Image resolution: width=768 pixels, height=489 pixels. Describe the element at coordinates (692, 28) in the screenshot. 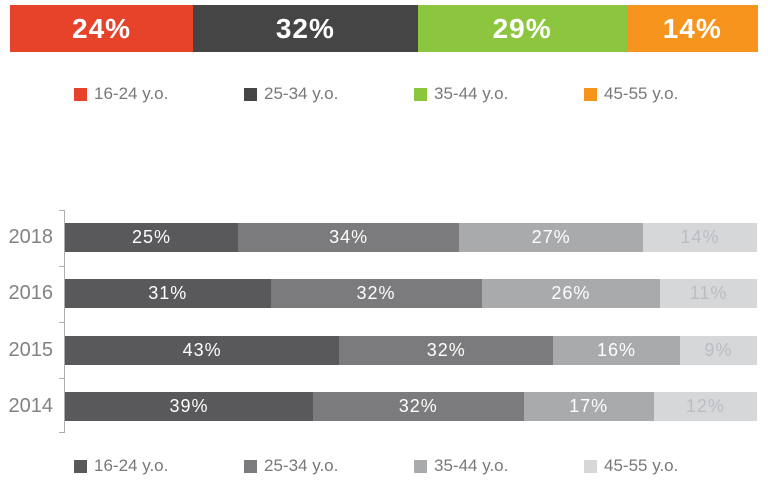

I see `top-bar-segment-45-55 y.o.: 14%` at that location.